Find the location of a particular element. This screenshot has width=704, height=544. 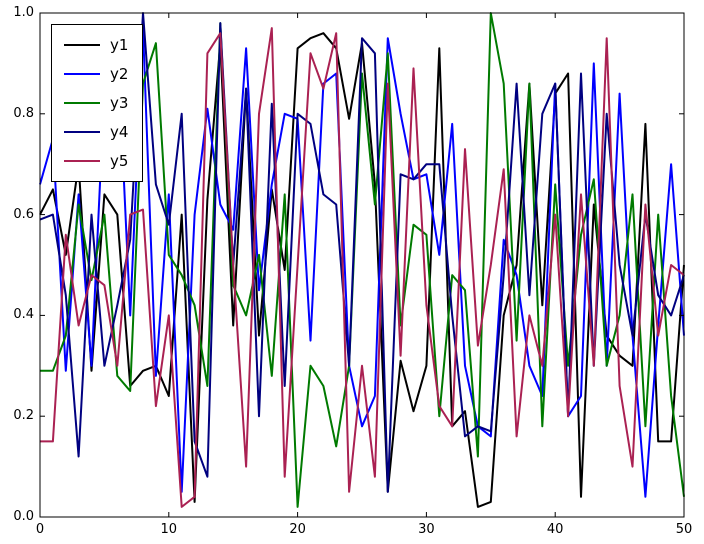

legend-line-y2-swatch is located at coordinates (82, 74).